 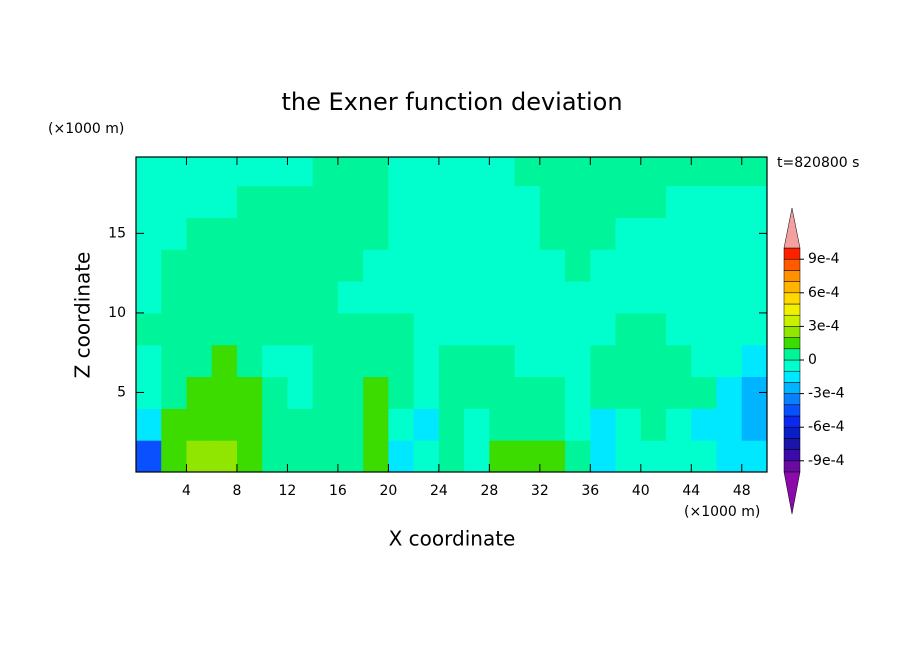 What do you see at coordinates (388, 491) in the screenshot?
I see `x-tick-label: 20` at bounding box center [388, 491].